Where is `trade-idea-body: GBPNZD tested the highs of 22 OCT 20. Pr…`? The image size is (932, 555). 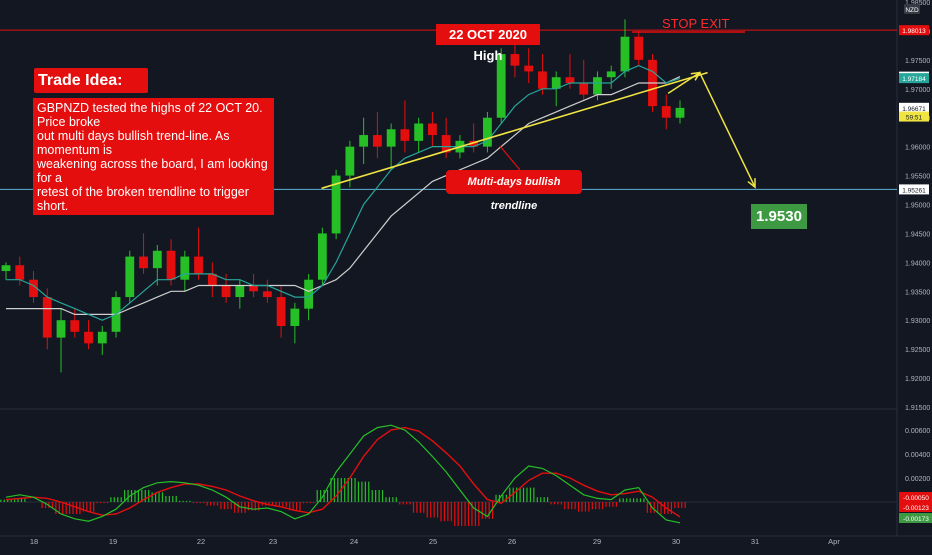 trade-idea-body: GBPNZD tested the highs of 22 OCT 20. Pr… is located at coordinates (153, 156).